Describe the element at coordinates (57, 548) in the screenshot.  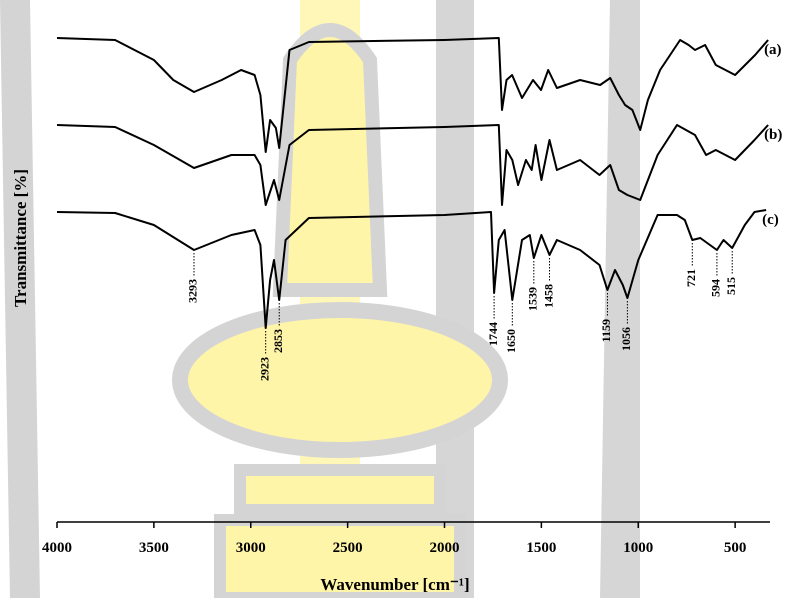
I see `x-tick-label: 4000` at that location.